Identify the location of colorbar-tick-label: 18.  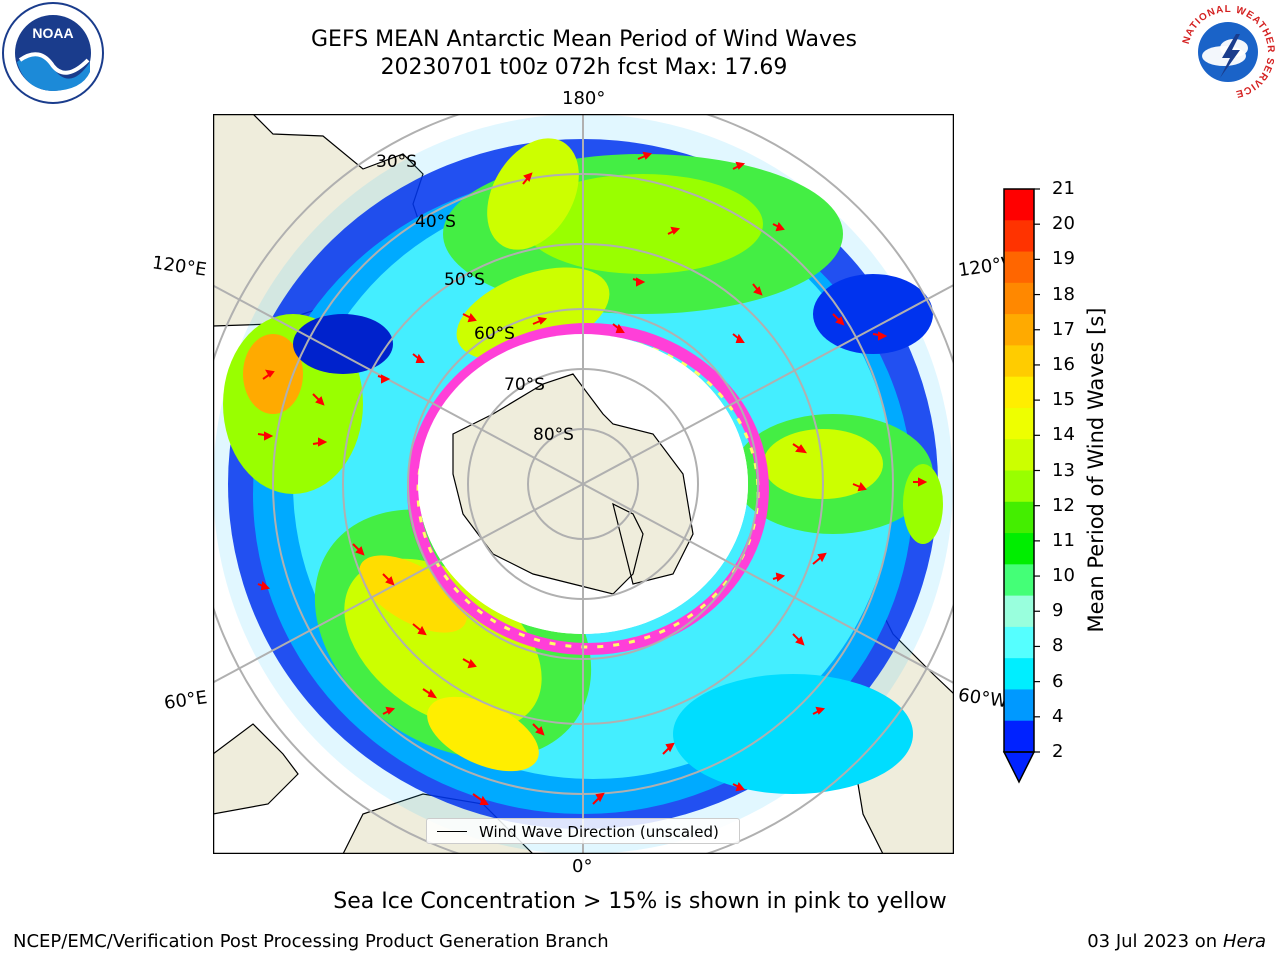
(1063, 294).